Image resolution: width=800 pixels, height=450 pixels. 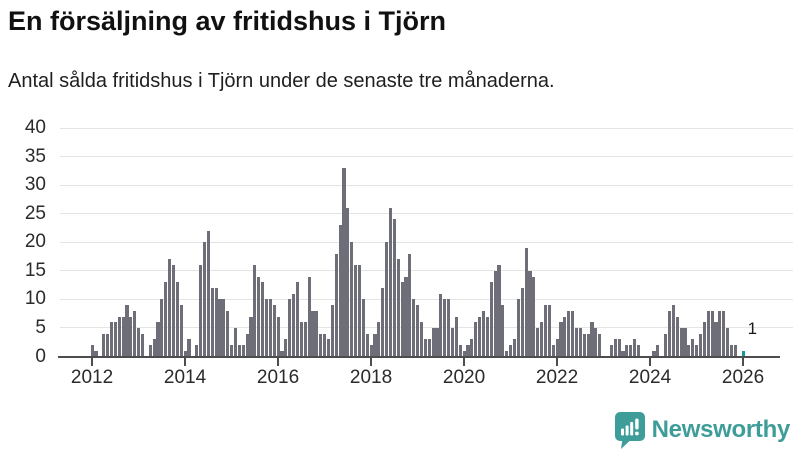 I want to click on y-axis-tick-label: 25, so click(x=35, y=213).